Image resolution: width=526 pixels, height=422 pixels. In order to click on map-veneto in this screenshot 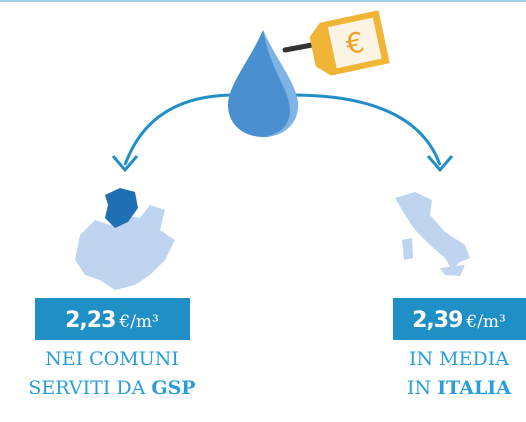, I will do `click(125, 247)`.